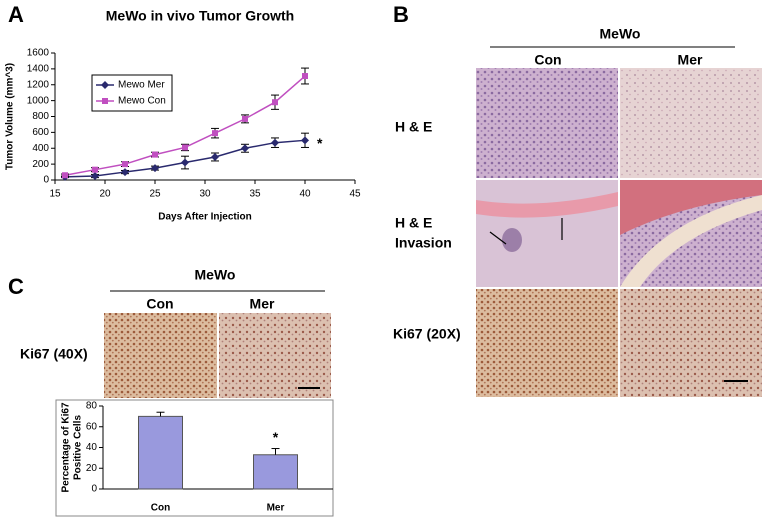  What do you see at coordinates (40, 148) in the screenshot?
I see `y-tick-label: 400` at bounding box center [40, 148].